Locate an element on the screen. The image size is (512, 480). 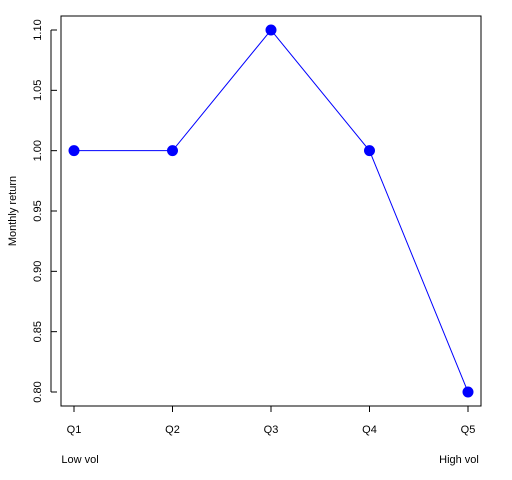
y-axis: 0.80 0.85 0.90 0.95 1.00 1.05 1.10 is located at coordinates (44, 211).